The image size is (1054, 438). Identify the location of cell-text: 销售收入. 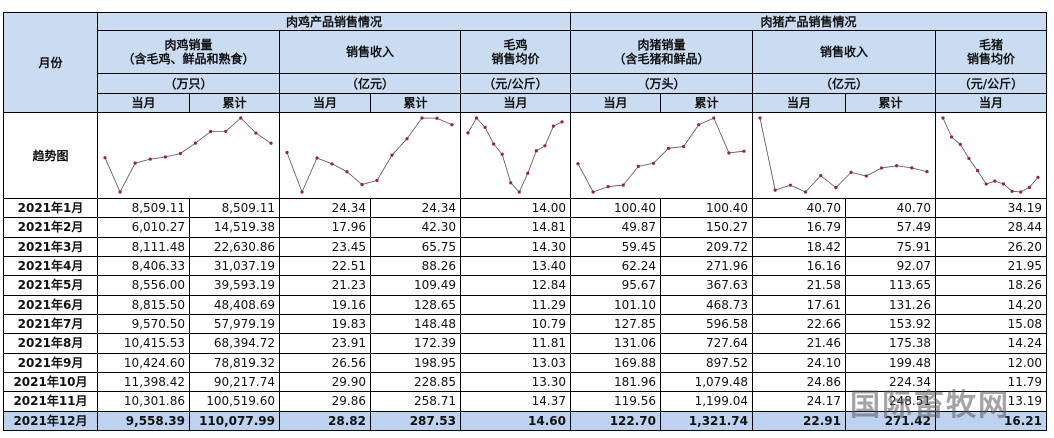
(369, 52).